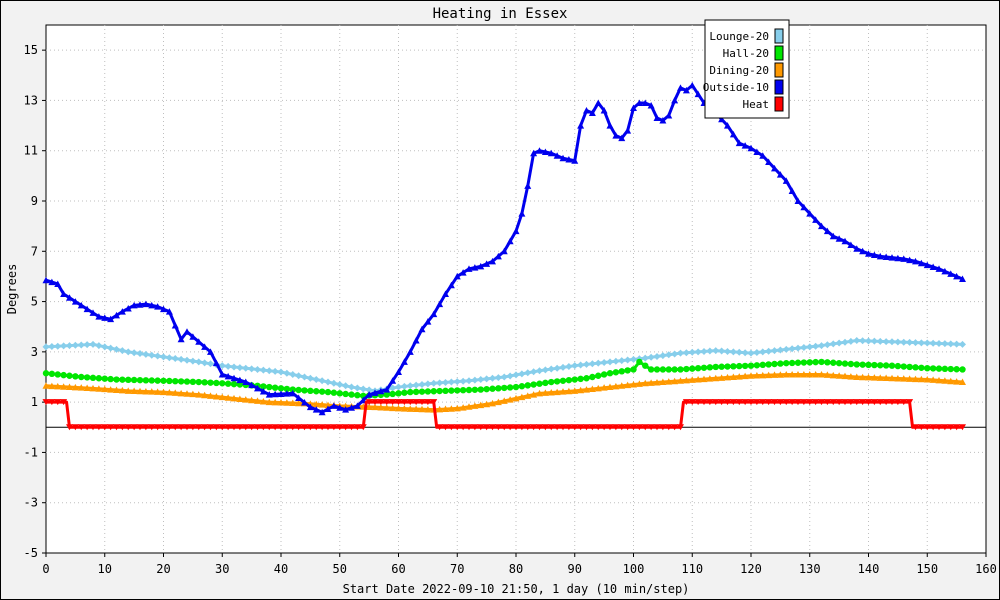 The height and width of the screenshot is (600, 1000). What do you see at coordinates (500, 14) in the screenshot?
I see `chart-title: Heating in Essex` at bounding box center [500, 14].